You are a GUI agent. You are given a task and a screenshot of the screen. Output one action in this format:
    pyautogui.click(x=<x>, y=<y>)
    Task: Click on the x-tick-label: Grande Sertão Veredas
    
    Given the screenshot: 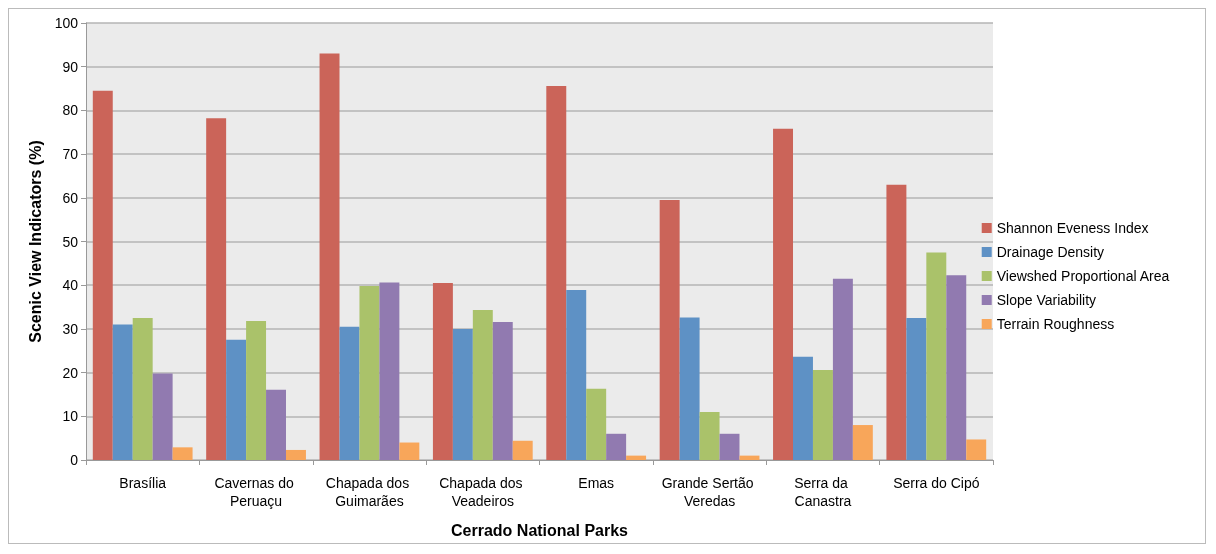 What is the action you would take?
    pyautogui.click(x=709, y=492)
    